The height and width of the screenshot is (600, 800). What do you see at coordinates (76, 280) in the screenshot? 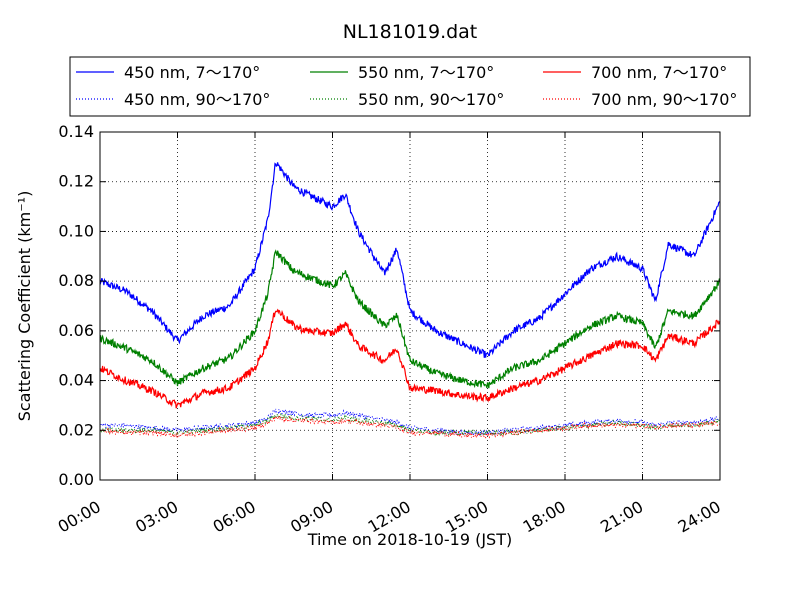
I see `y-tick-label: 0.08` at bounding box center [76, 280].